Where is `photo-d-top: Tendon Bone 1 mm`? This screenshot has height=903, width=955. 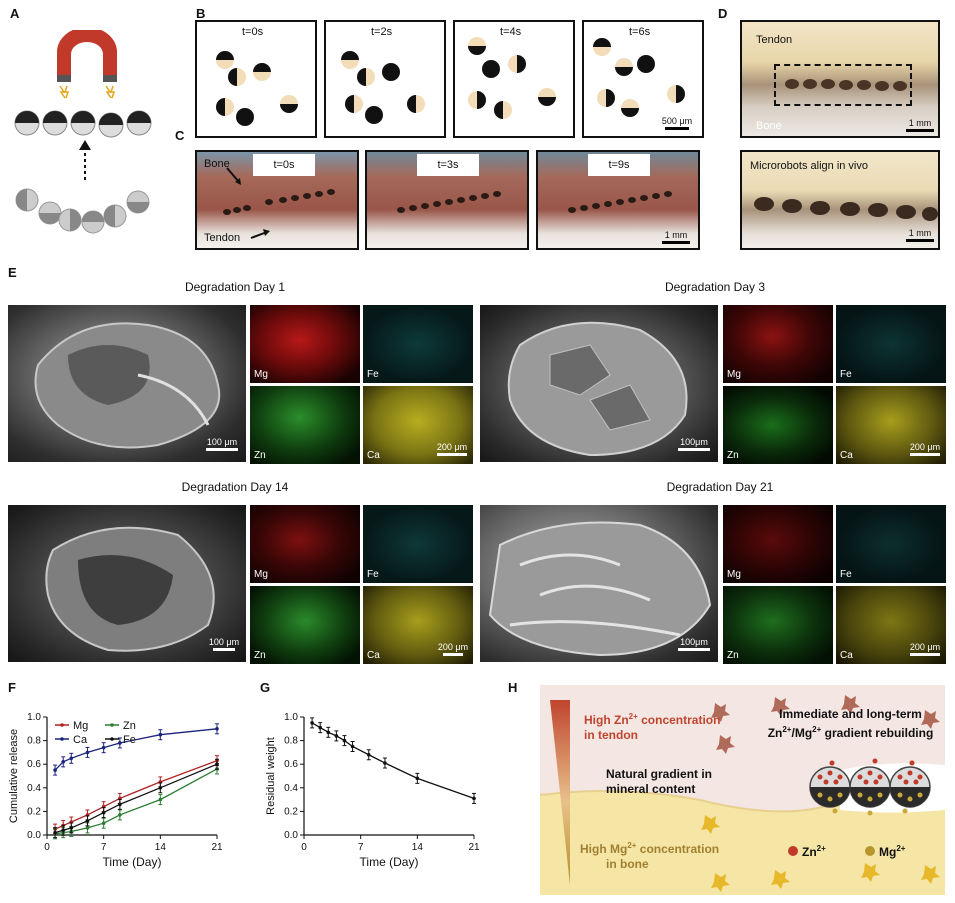
photo-d-top: Tendon Bone 1 mm is located at coordinates (840, 79).